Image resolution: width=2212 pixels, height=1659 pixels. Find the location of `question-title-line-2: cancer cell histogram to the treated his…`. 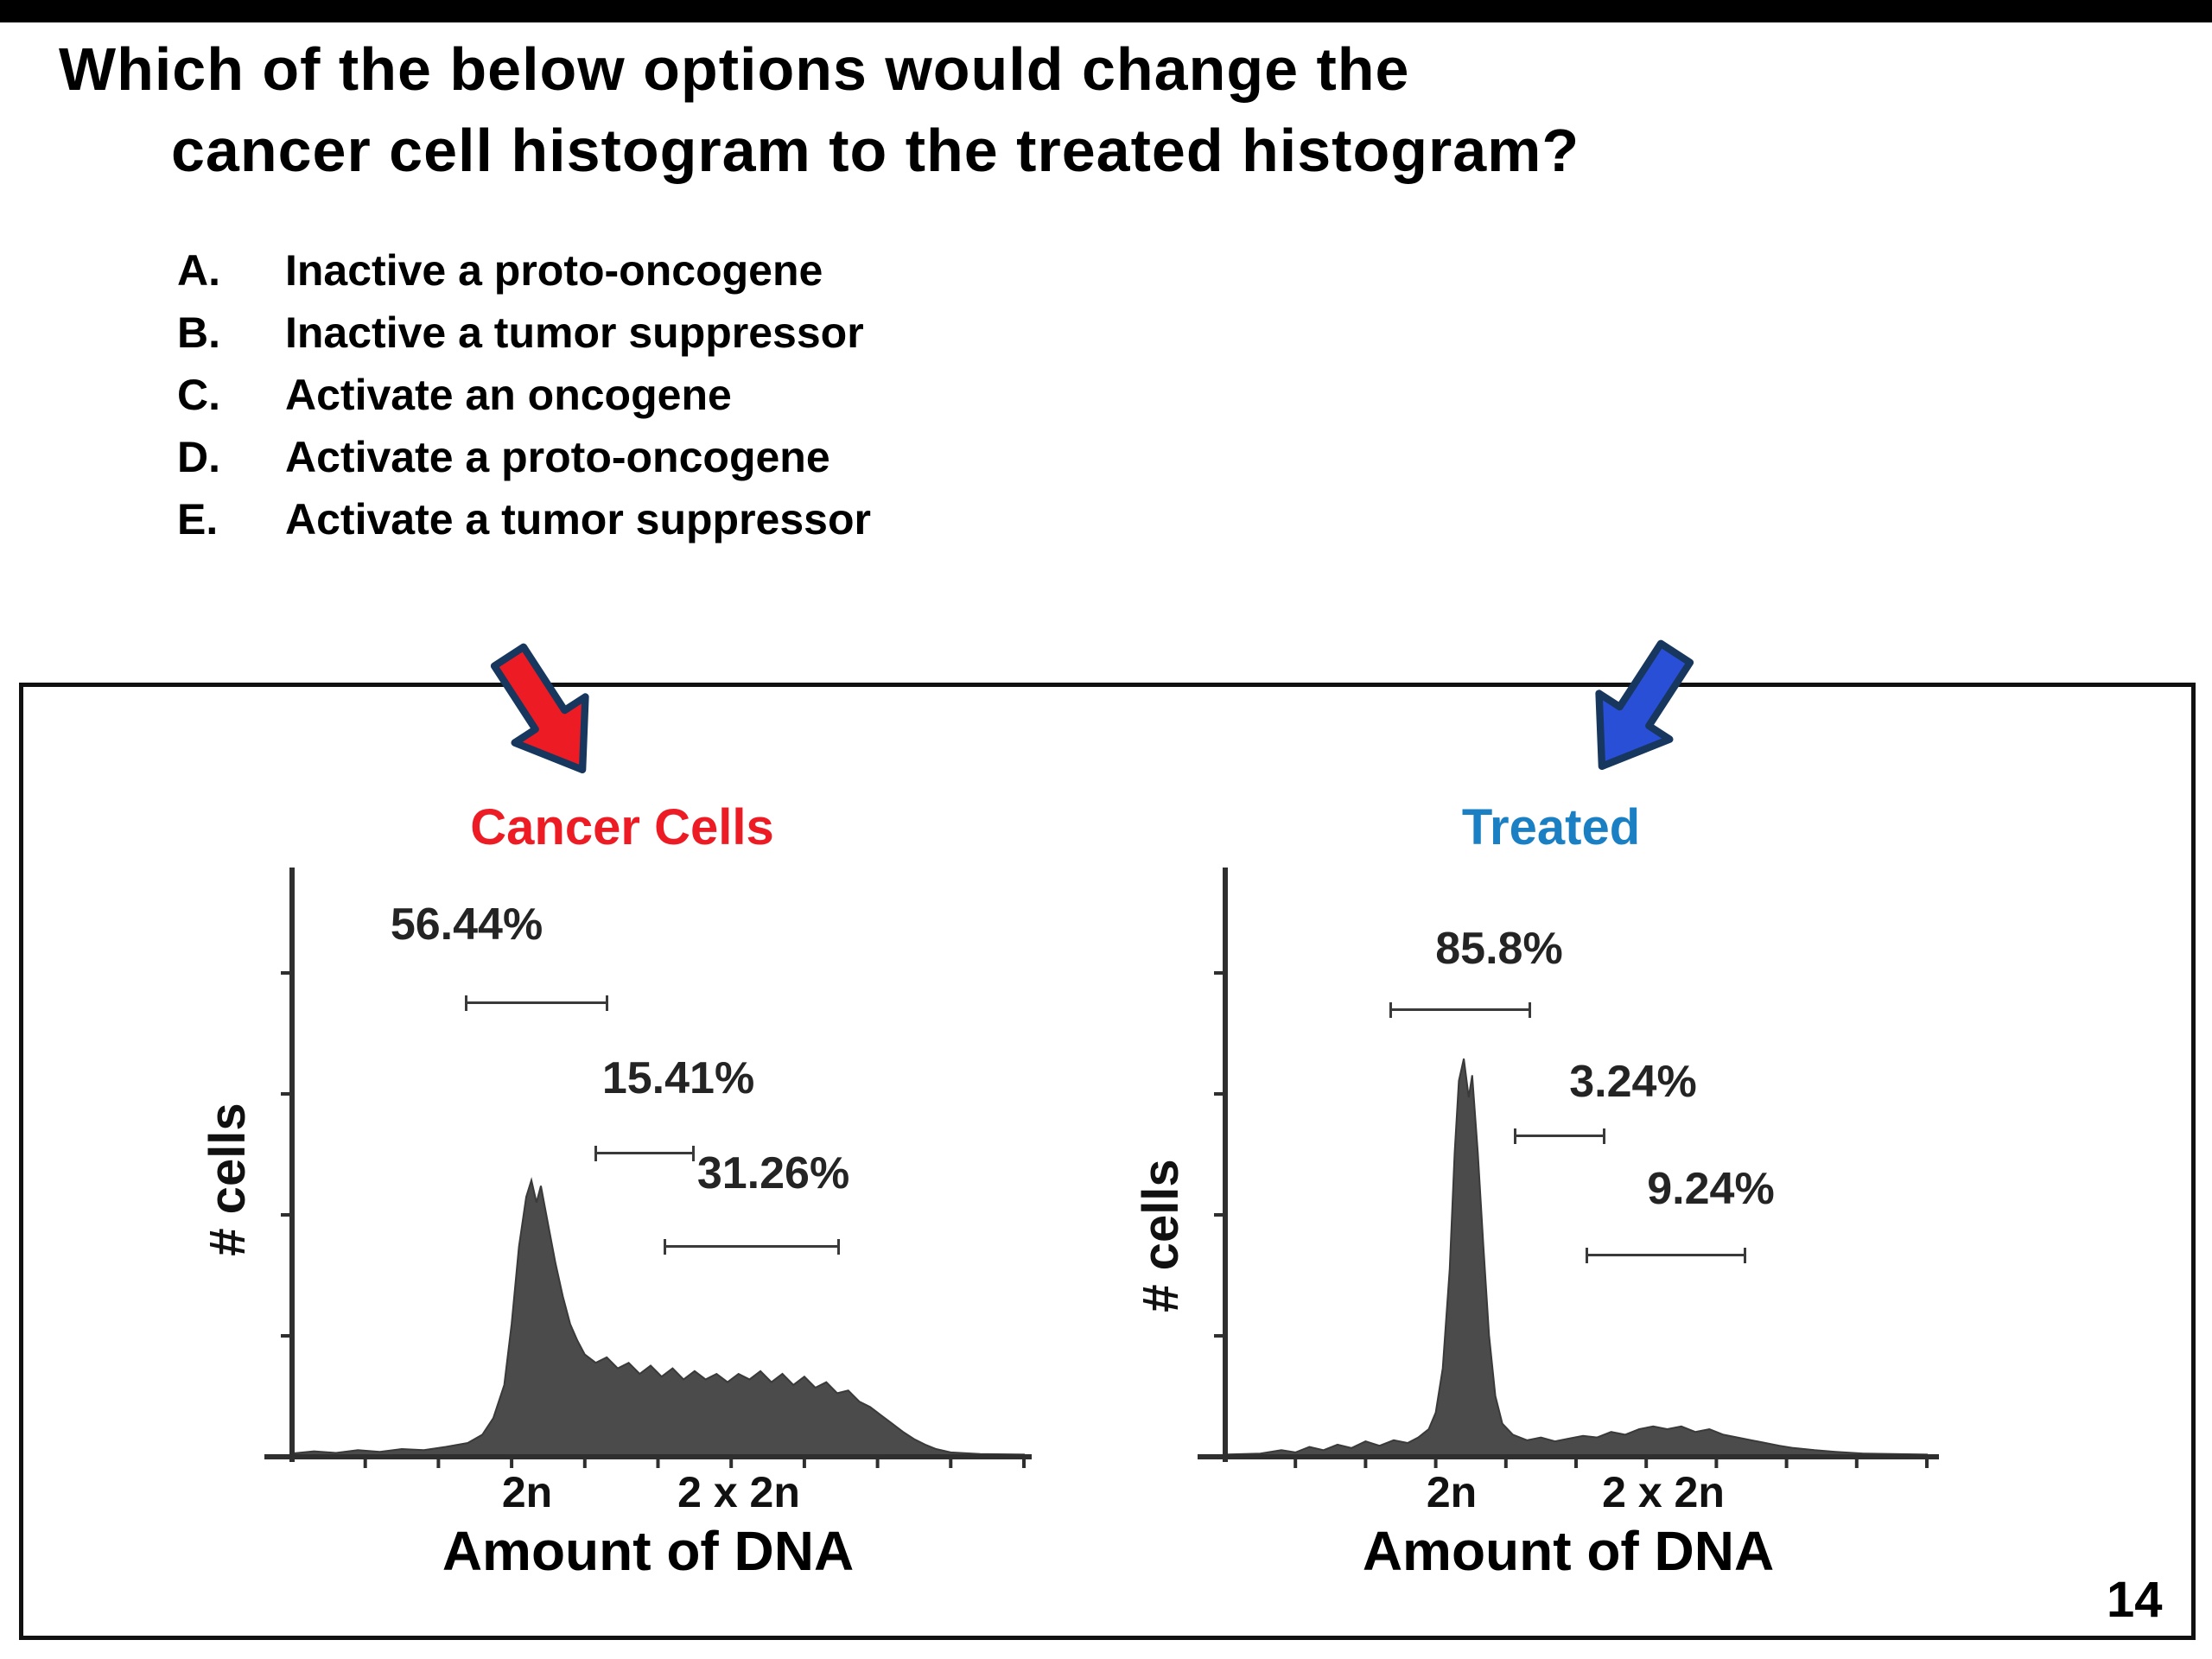

question-title-line-2: cancer cell histogram to the treated his… is located at coordinates (875, 150).